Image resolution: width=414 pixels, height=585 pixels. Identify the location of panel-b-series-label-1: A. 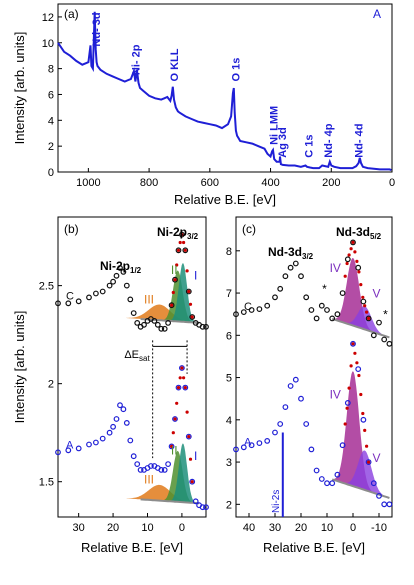
(70, 445).